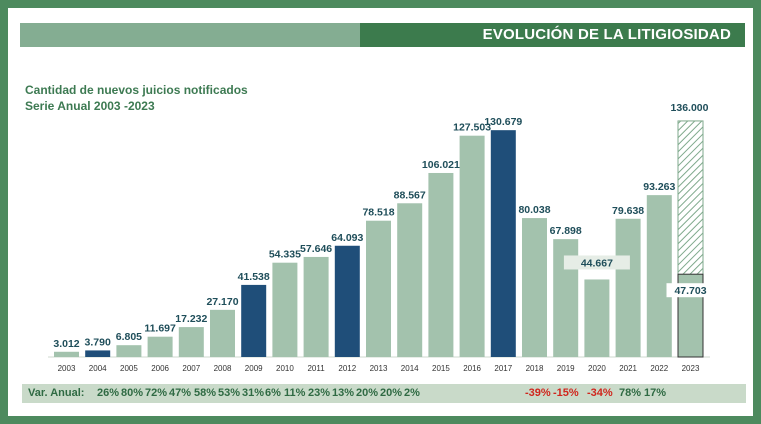  Describe the element at coordinates (316, 249) in the screenshot. I see `data-label: 57.646` at that location.